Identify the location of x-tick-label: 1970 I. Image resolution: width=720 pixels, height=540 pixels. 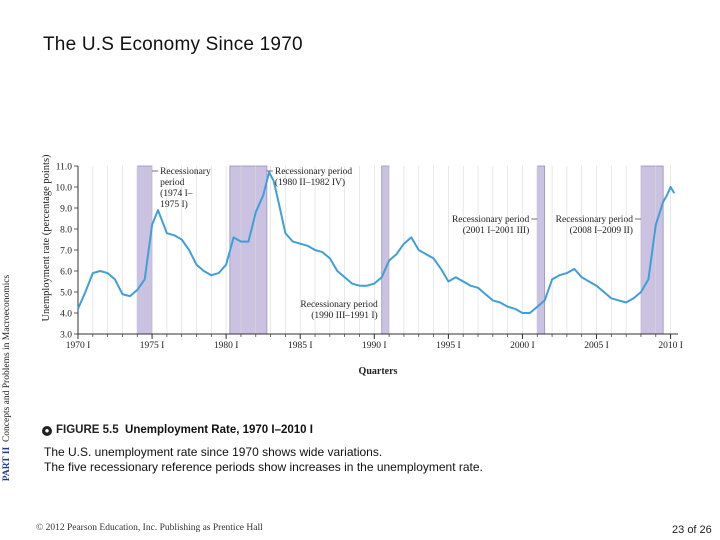
(78, 346).